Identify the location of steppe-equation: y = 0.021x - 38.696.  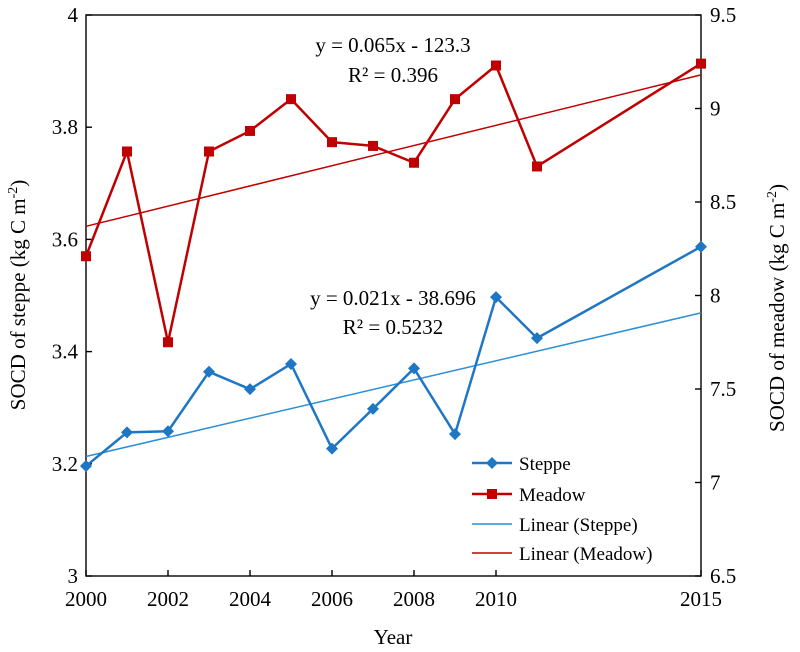
(393, 298).